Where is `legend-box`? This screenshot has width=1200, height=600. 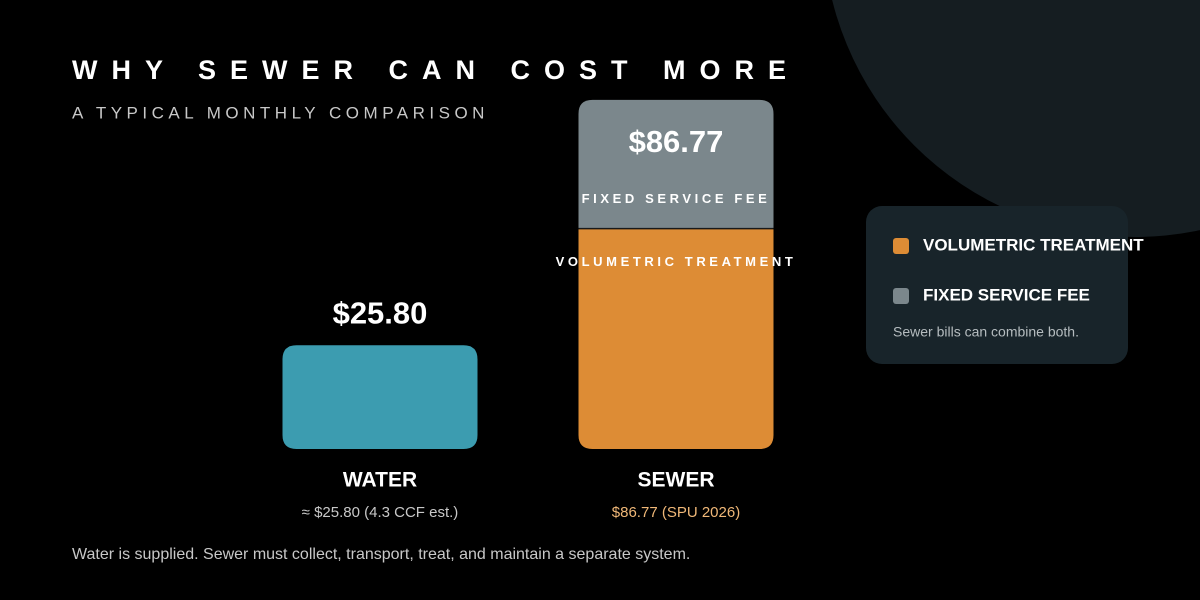 legend-box is located at coordinates (997, 285).